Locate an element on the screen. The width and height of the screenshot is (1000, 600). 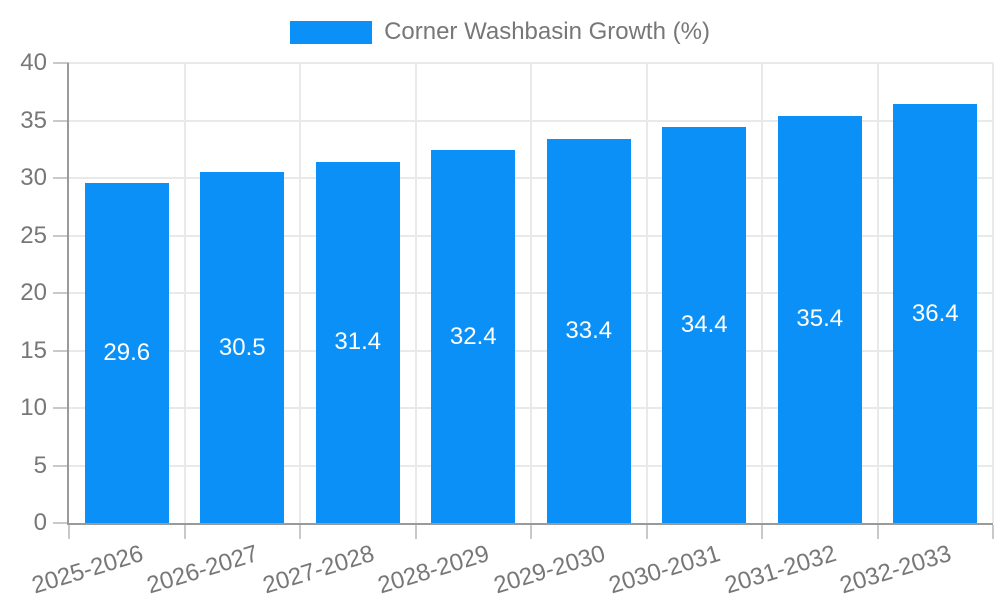
y-axis-tick-label: 30 is located at coordinates (33, 177).